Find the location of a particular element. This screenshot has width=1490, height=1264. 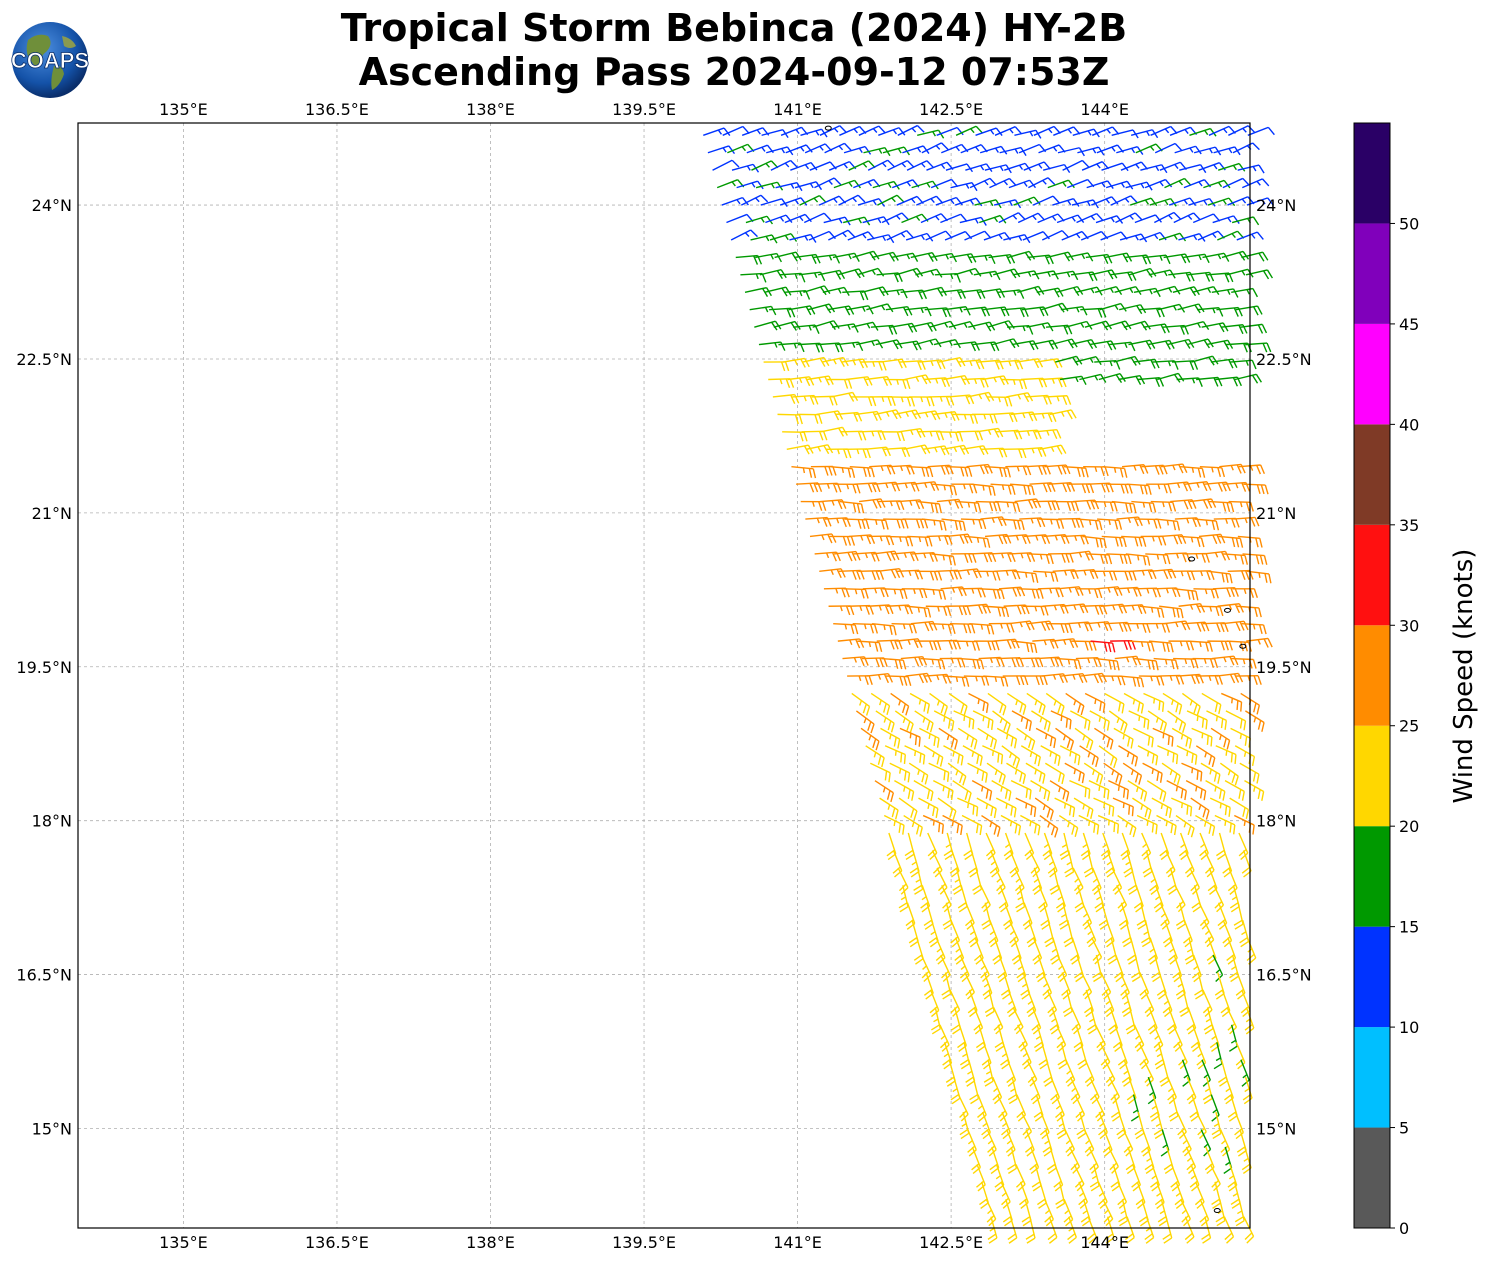

lat-tick-label-right: 16.5°N is located at coordinates (1284, 975).